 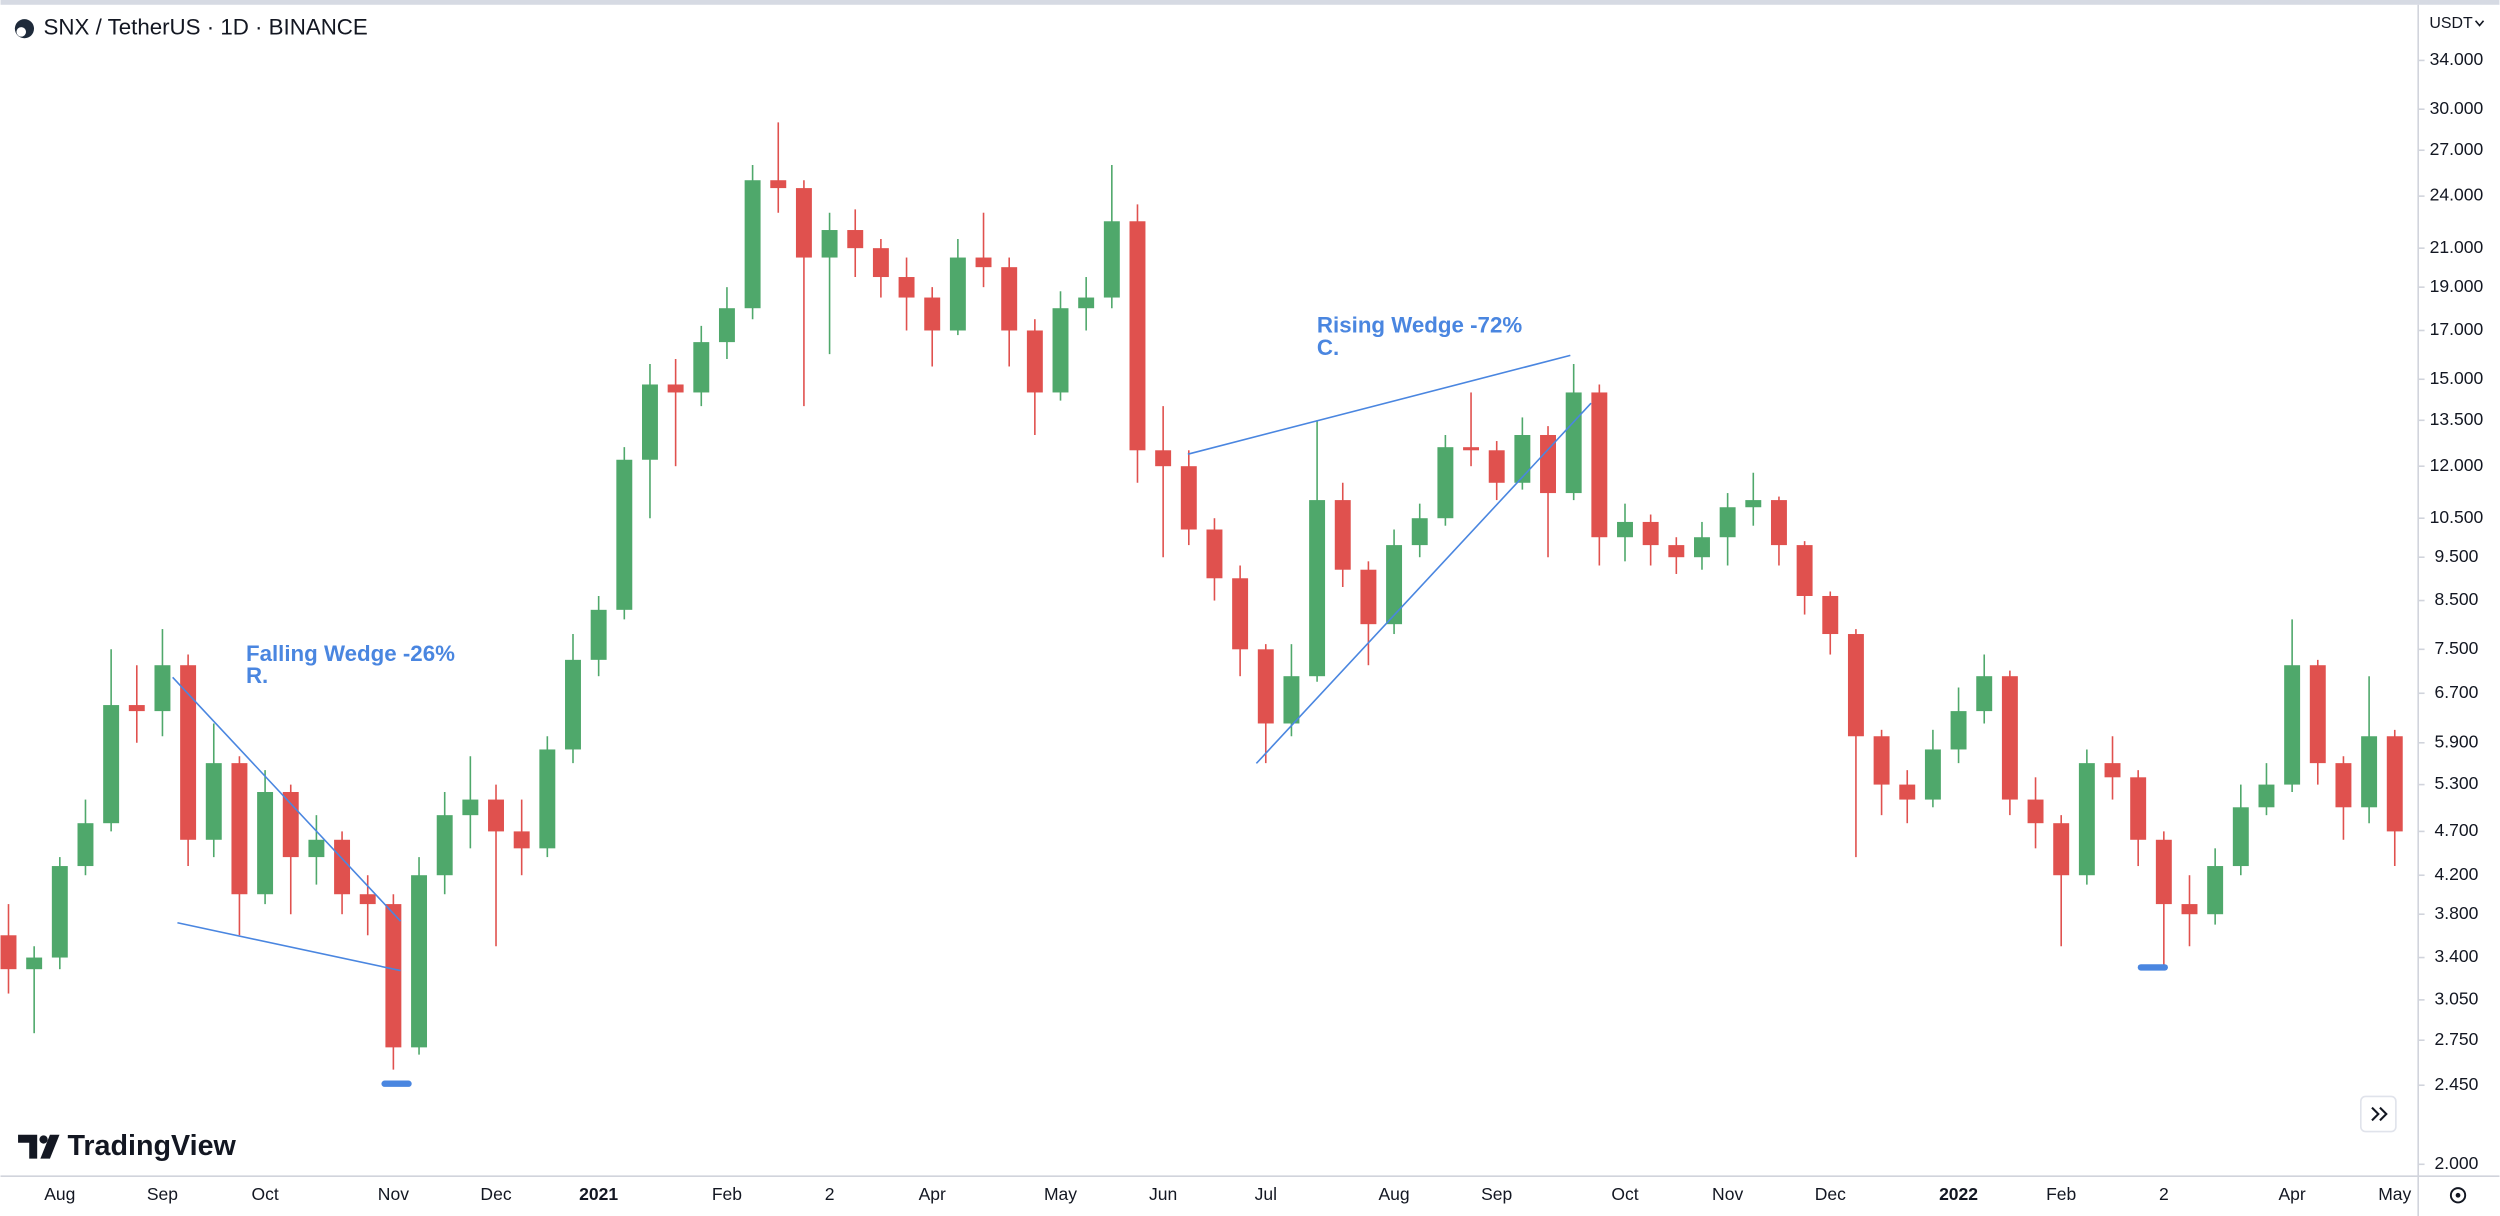 What do you see at coordinates (2457, 465) in the screenshot?
I see `y-tick-label: 12.000` at bounding box center [2457, 465].